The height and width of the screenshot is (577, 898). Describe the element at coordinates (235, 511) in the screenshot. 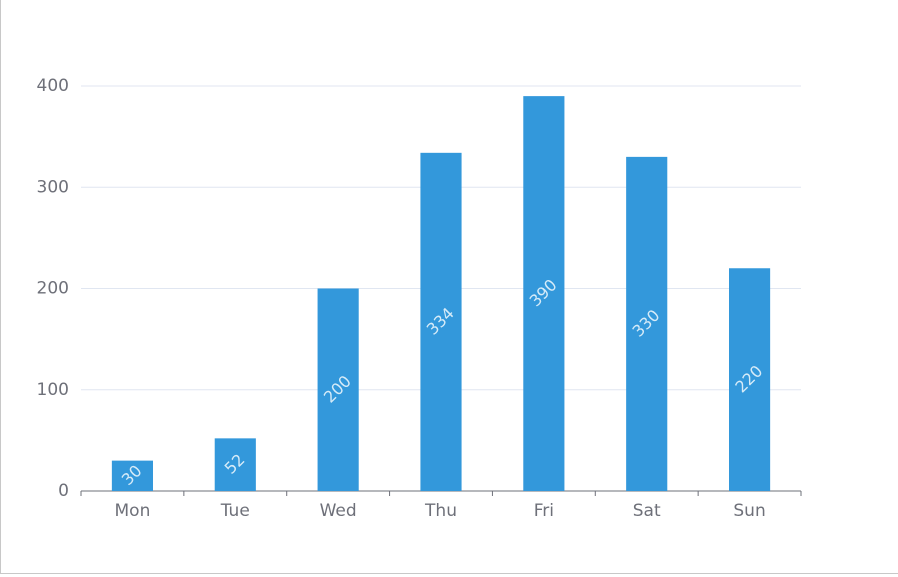

I see `x-tick-label: Tue` at that location.